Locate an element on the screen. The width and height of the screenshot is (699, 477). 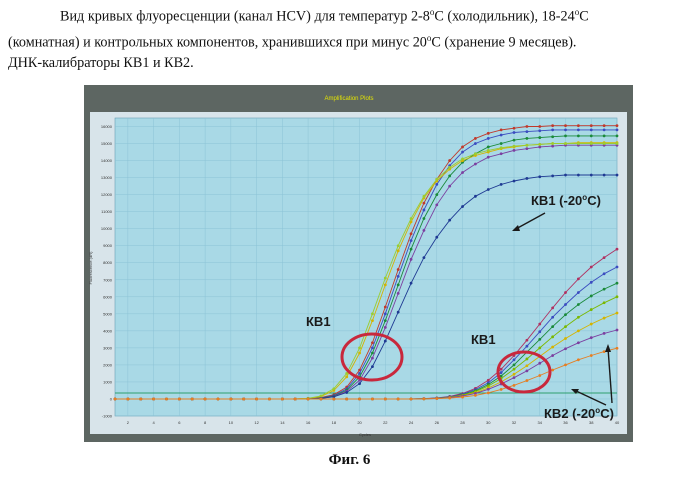
y-tick-label: 14000 is located at coordinates (107, 160).